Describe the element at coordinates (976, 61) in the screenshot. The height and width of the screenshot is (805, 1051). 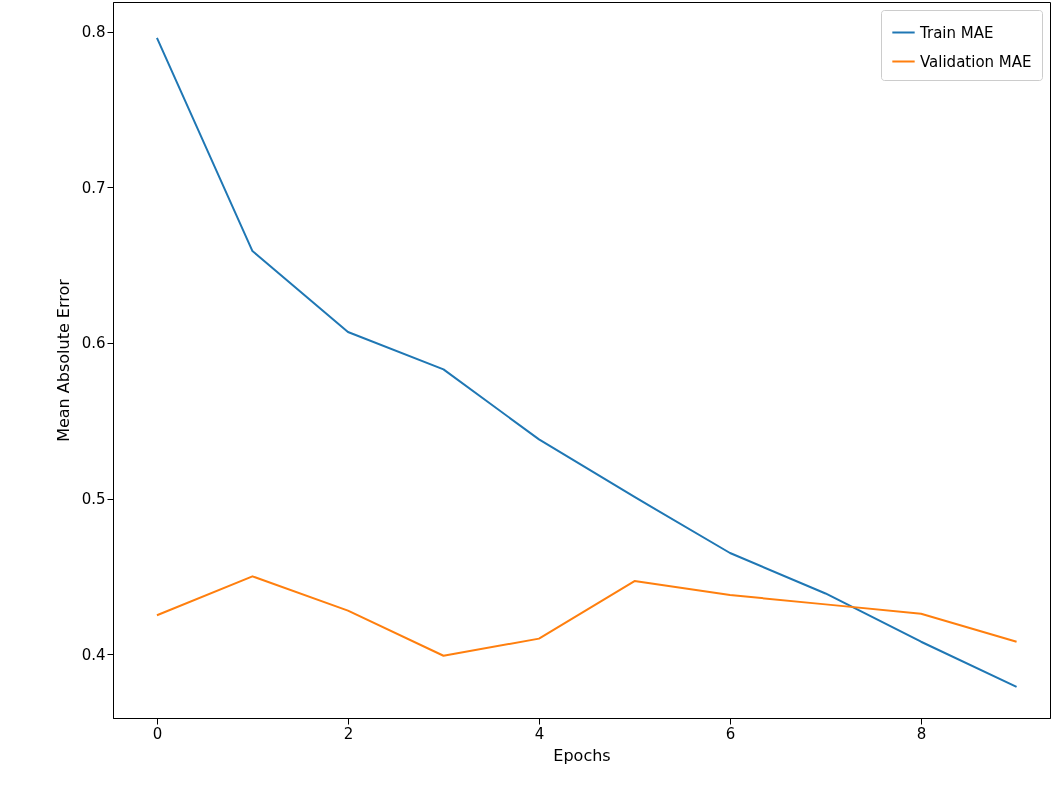
I see `legend-label: Validation MAE` at that location.